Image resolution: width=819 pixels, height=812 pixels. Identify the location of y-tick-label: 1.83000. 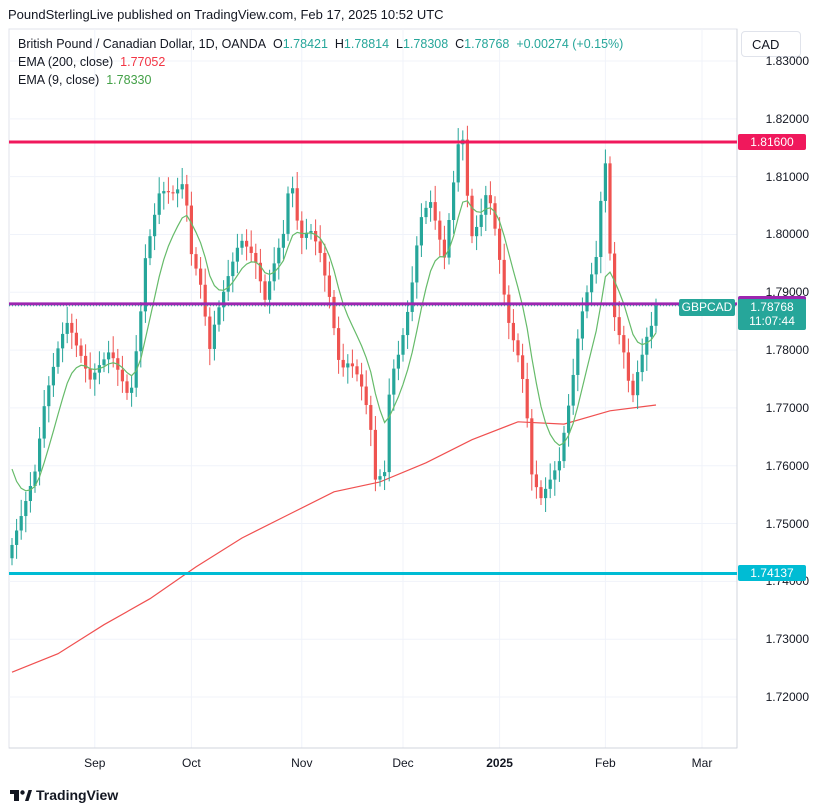
(787, 61).